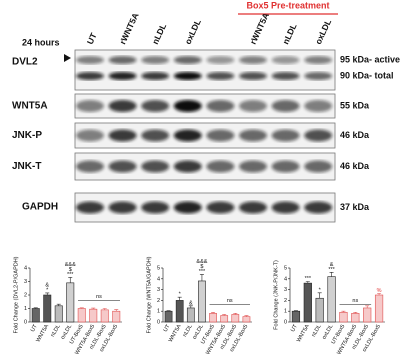 The width and height of the screenshot is (400, 357). Describe the element at coordinates (25, 309) in the screenshot. I see `y-tick-label: 1` at that location.